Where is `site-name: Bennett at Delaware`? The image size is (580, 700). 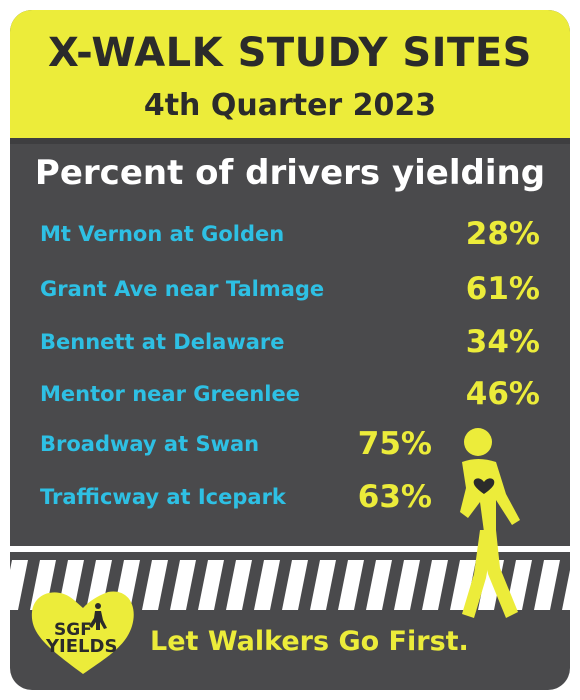 site-name: Bennett at Delaware is located at coordinates (162, 342).